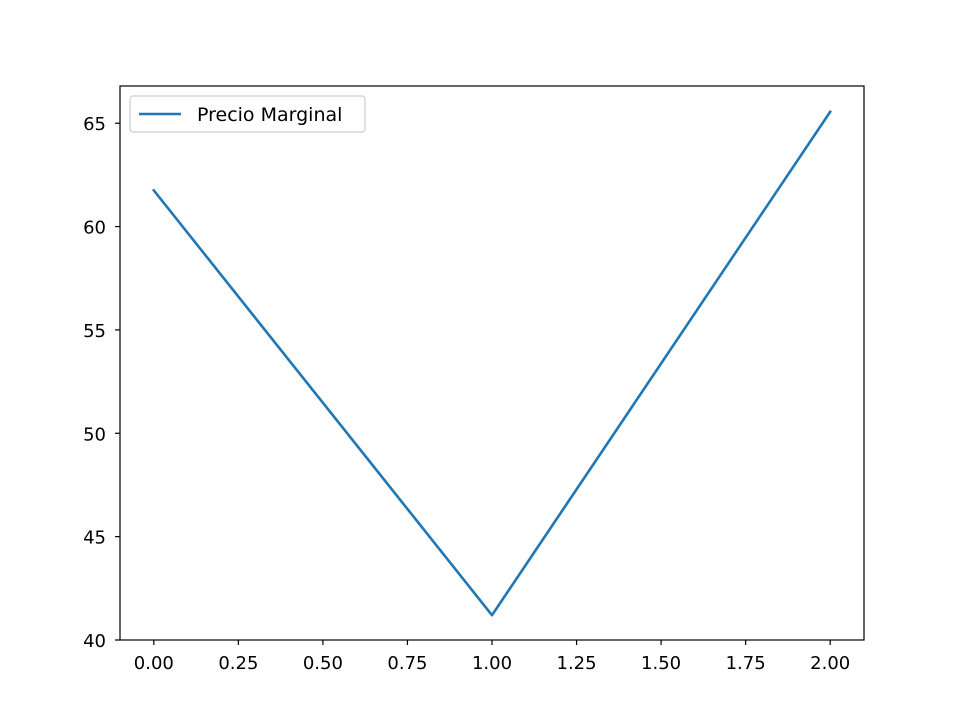 This screenshot has width=960, height=720. Describe the element at coordinates (323, 663) in the screenshot. I see `x-tick-label: 0.50` at that location.